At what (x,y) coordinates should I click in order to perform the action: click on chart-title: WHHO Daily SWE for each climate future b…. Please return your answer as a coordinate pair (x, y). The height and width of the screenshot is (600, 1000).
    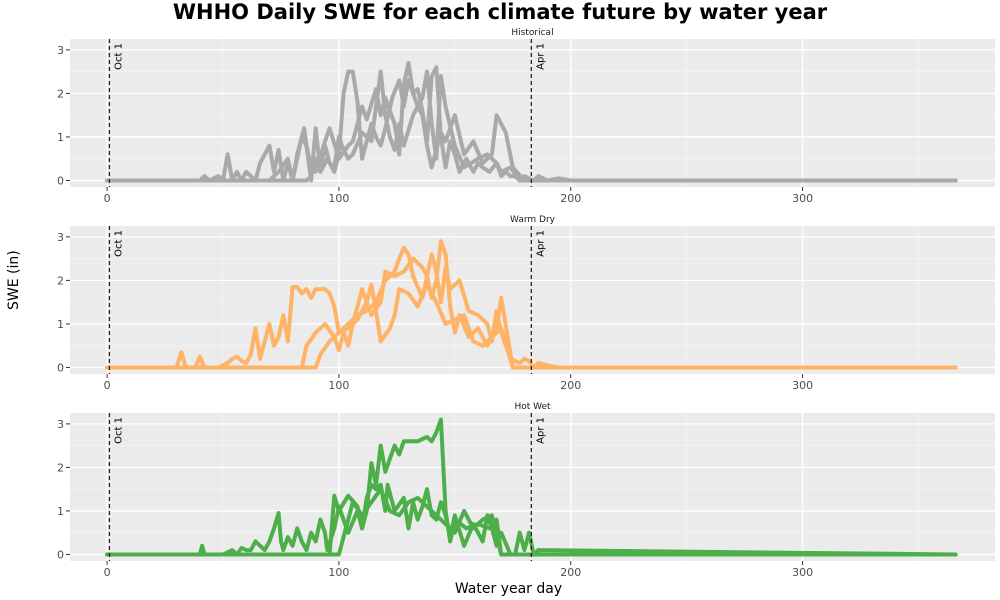
    Looking at the image, I should click on (500, 12).